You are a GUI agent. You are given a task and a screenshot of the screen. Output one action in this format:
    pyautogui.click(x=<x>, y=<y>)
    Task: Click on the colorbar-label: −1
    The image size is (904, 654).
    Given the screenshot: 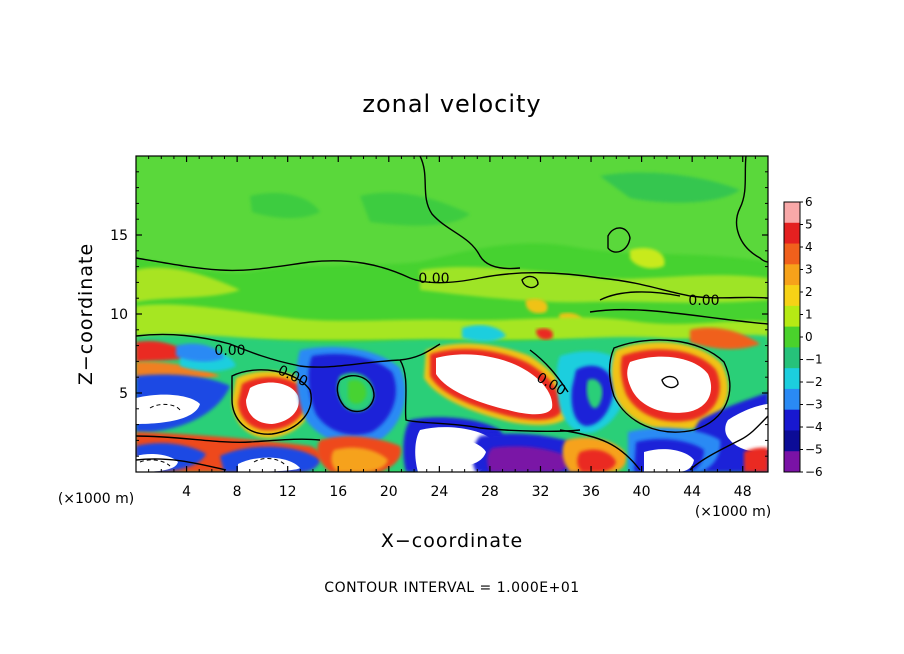 What is the action you would take?
    pyautogui.click(x=814, y=360)
    